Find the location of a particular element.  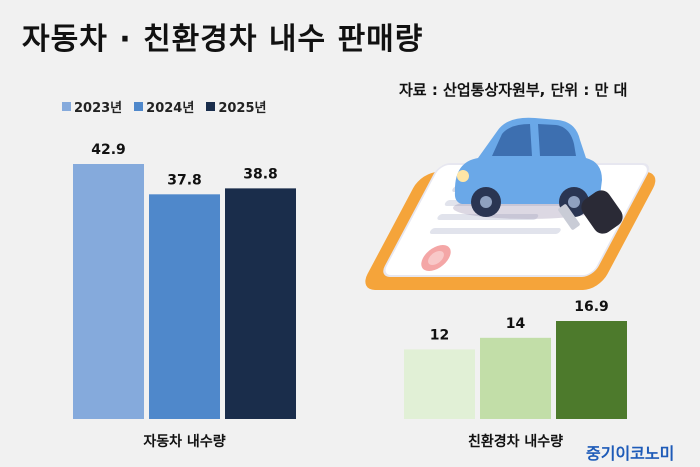

eco-vehicle-value-label-2023: 12 is located at coordinates (439, 335).